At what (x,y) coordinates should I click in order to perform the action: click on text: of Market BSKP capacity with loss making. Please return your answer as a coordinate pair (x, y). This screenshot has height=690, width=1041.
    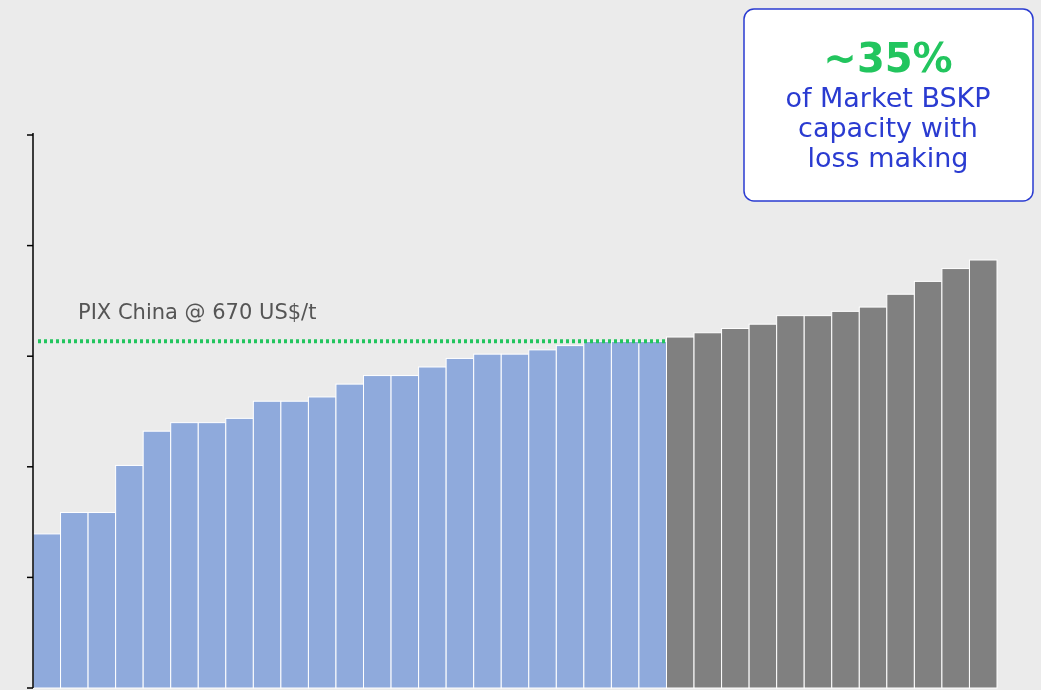
    Looking at the image, I should click on (888, 127).